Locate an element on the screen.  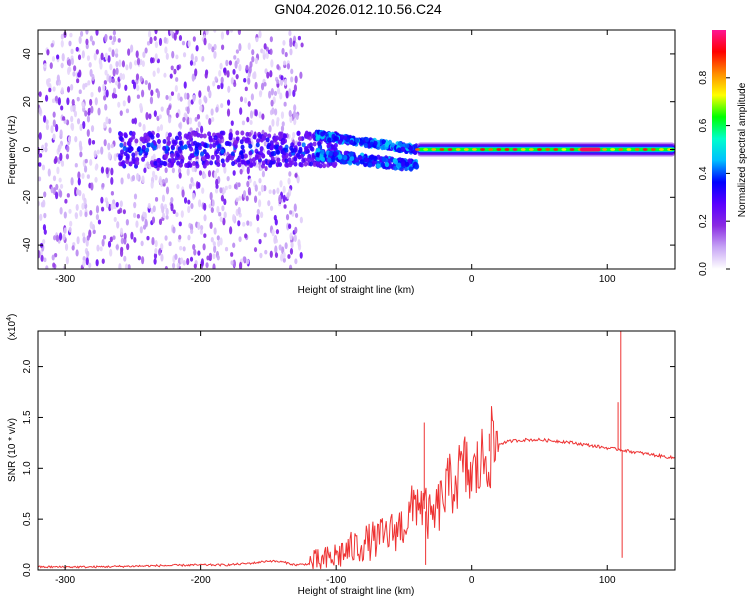
colorbar-label: Normalized spectral amplitude is located at coordinates (742, 149).